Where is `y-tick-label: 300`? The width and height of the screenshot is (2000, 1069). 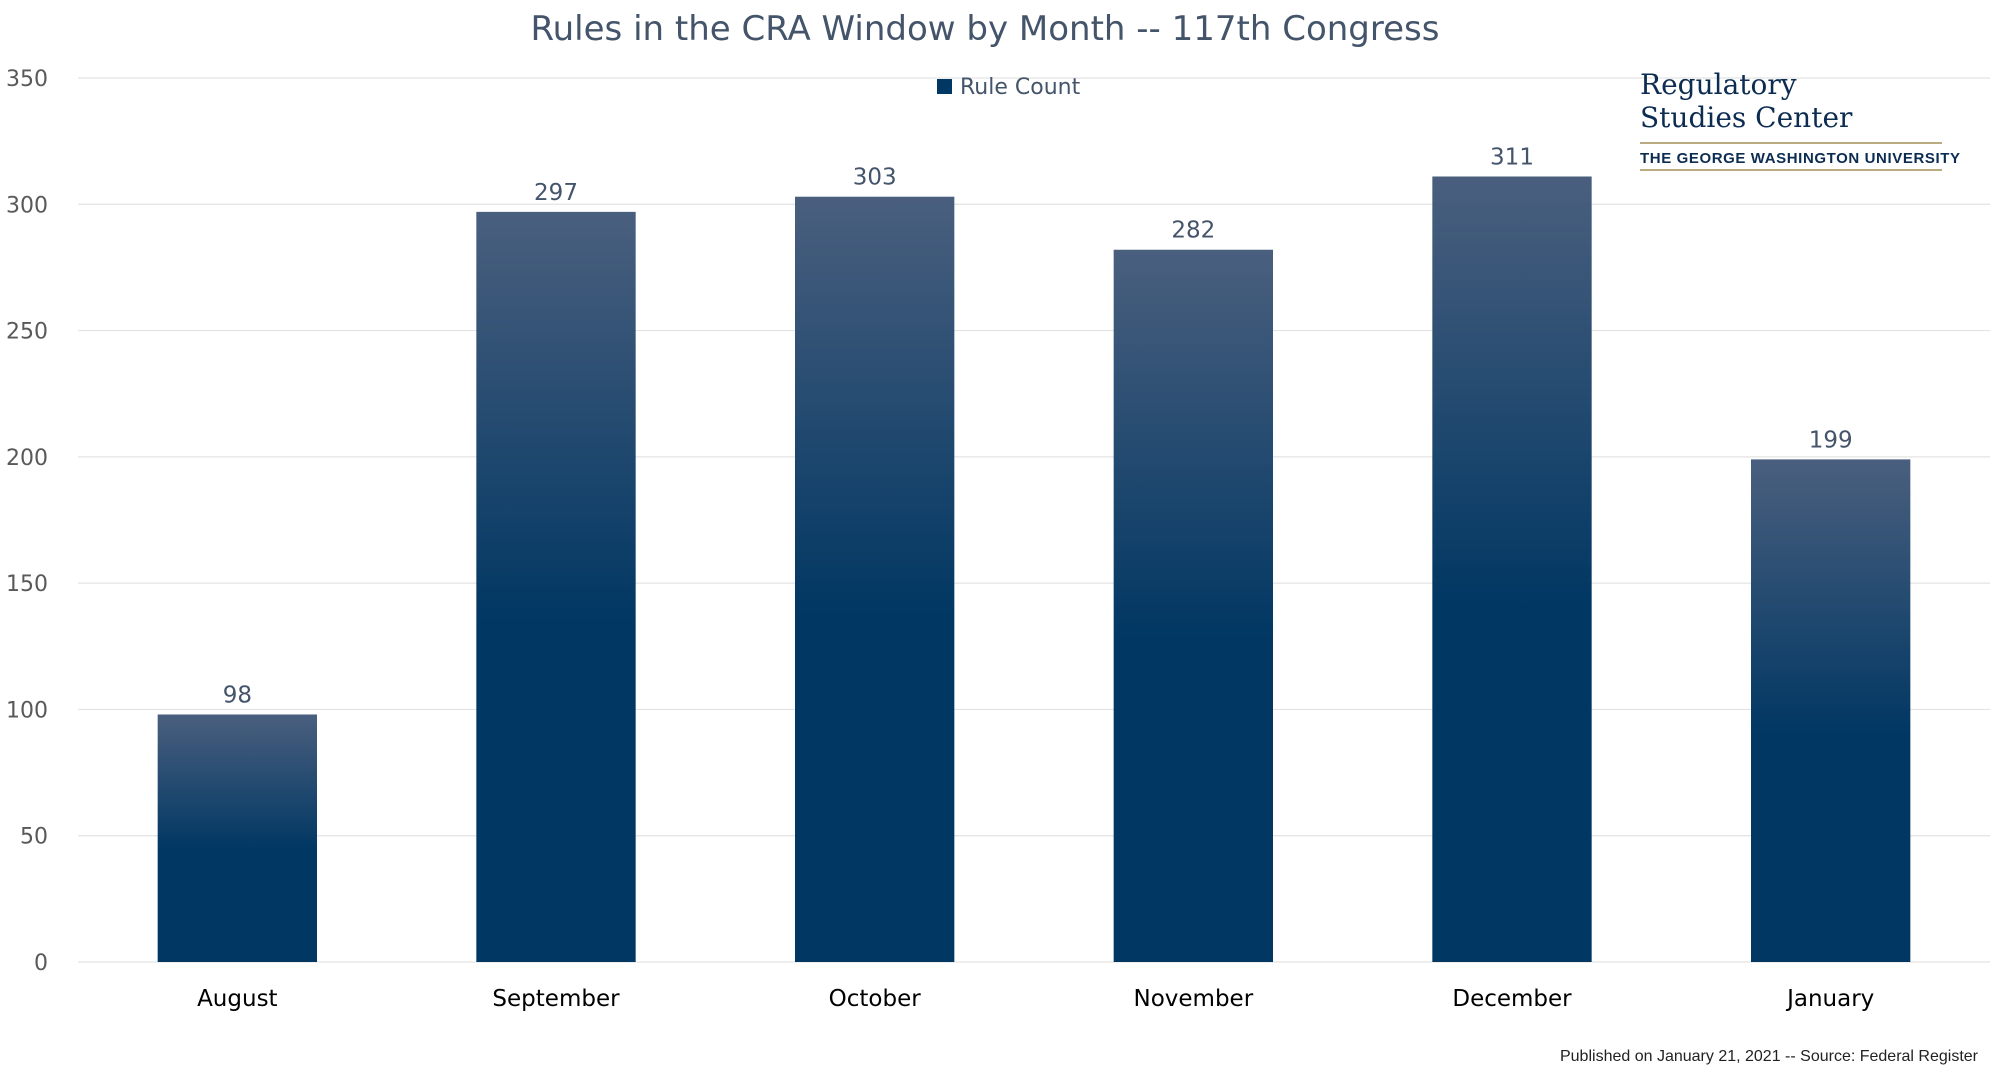 y-tick-label: 300 is located at coordinates (27, 205).